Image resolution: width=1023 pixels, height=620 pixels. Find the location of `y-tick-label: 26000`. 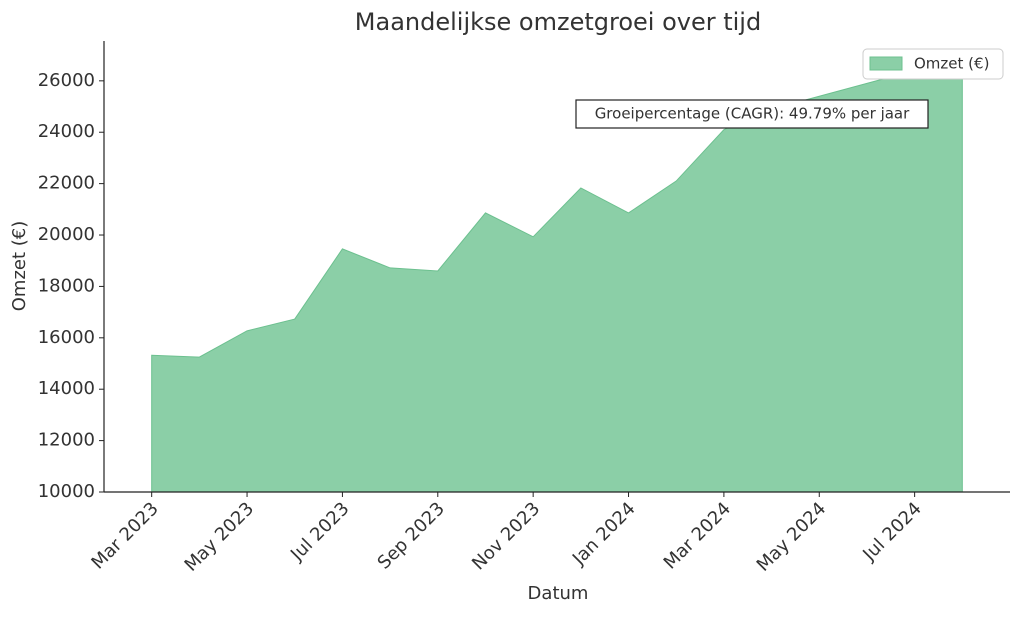

y-tick-label: 26000 is located at coordinates (66, 80).